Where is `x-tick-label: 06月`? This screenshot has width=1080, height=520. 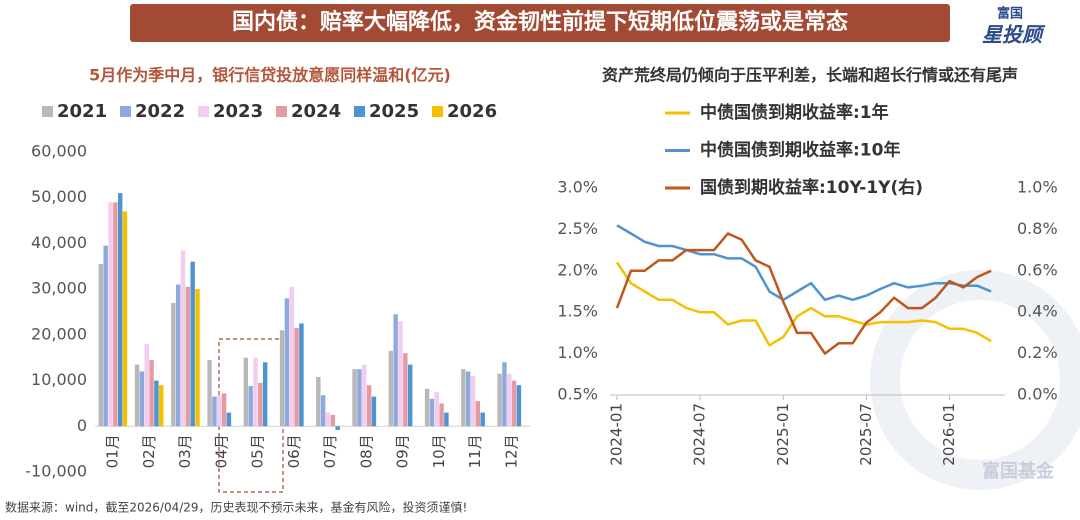
x-tick-label: 06月 is located at coordinates (294, 451).